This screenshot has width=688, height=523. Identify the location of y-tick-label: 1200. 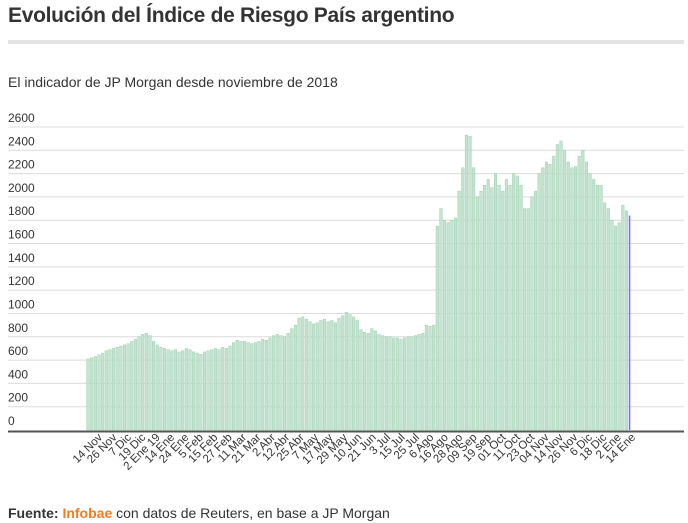
(21, 281).